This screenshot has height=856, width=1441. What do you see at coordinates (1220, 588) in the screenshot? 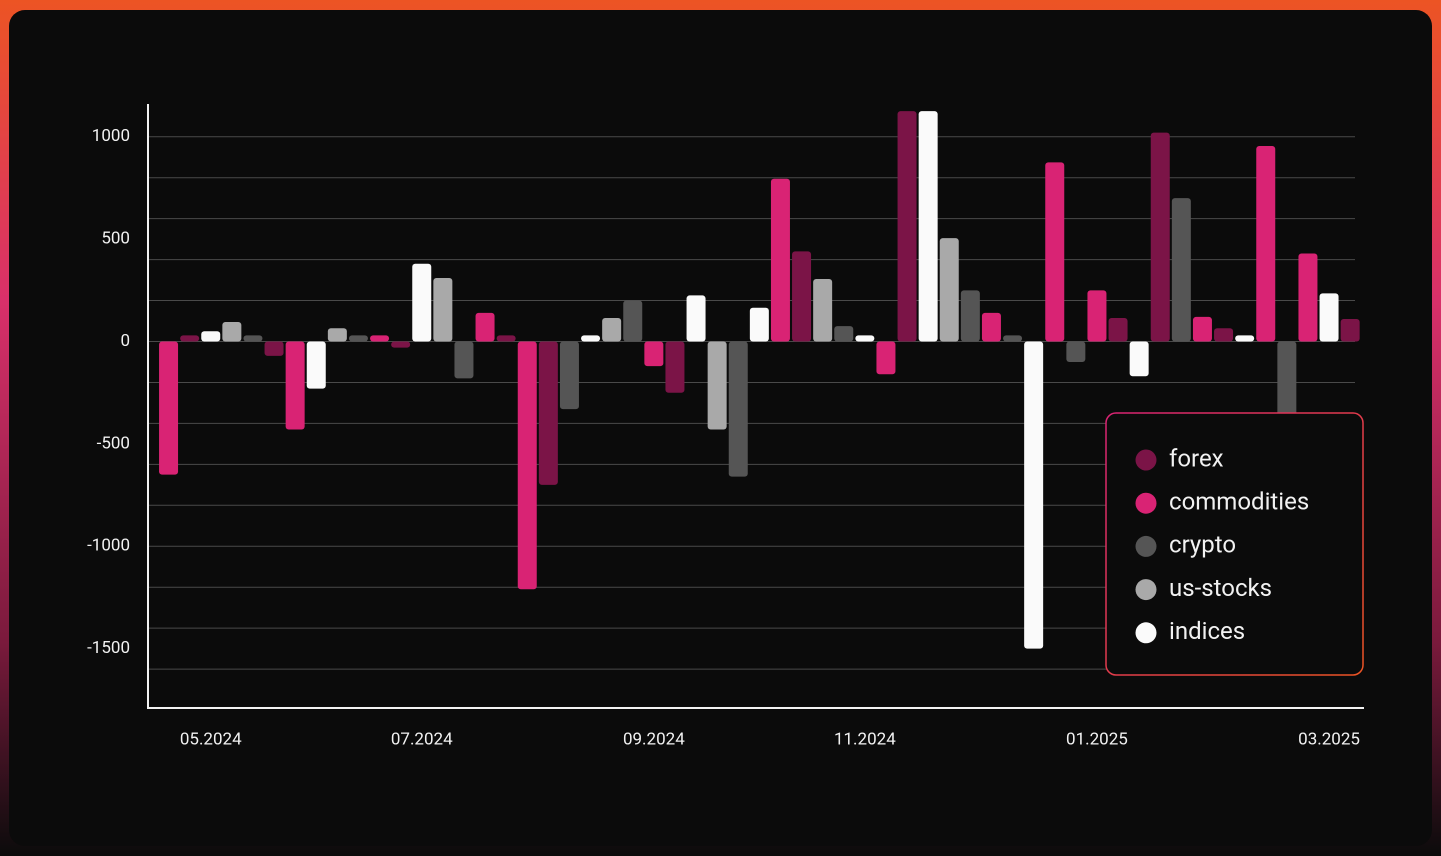
I see `legend-label: us-stocks` at bounding box center [1220, 588].